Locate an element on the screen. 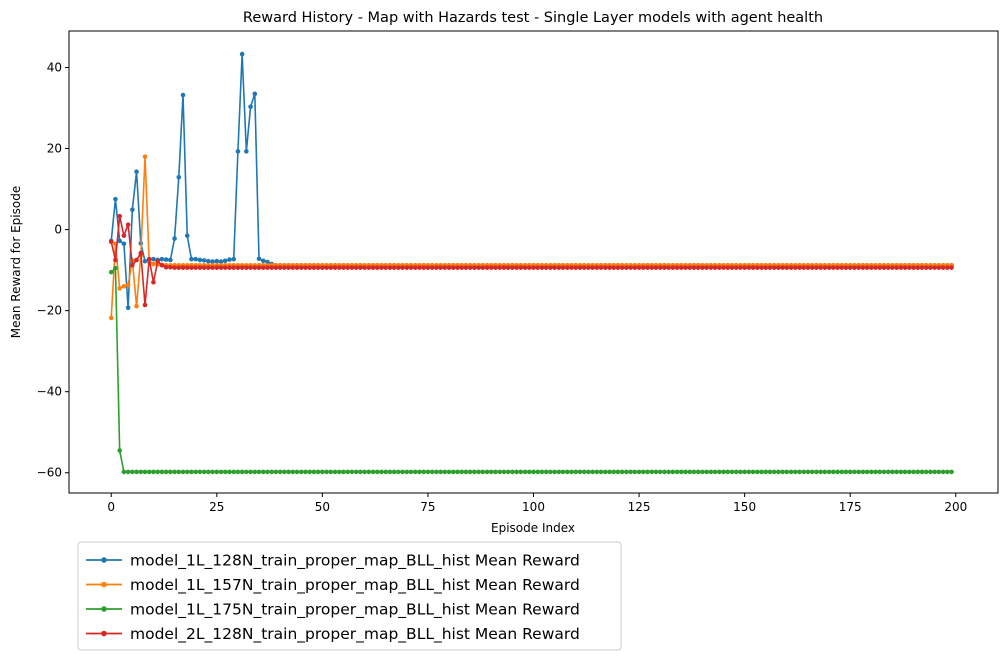 Image resolution: width=1008 pixels, height=660 pixels. y-tick-label: −40 is located at coordinates (49, 392).